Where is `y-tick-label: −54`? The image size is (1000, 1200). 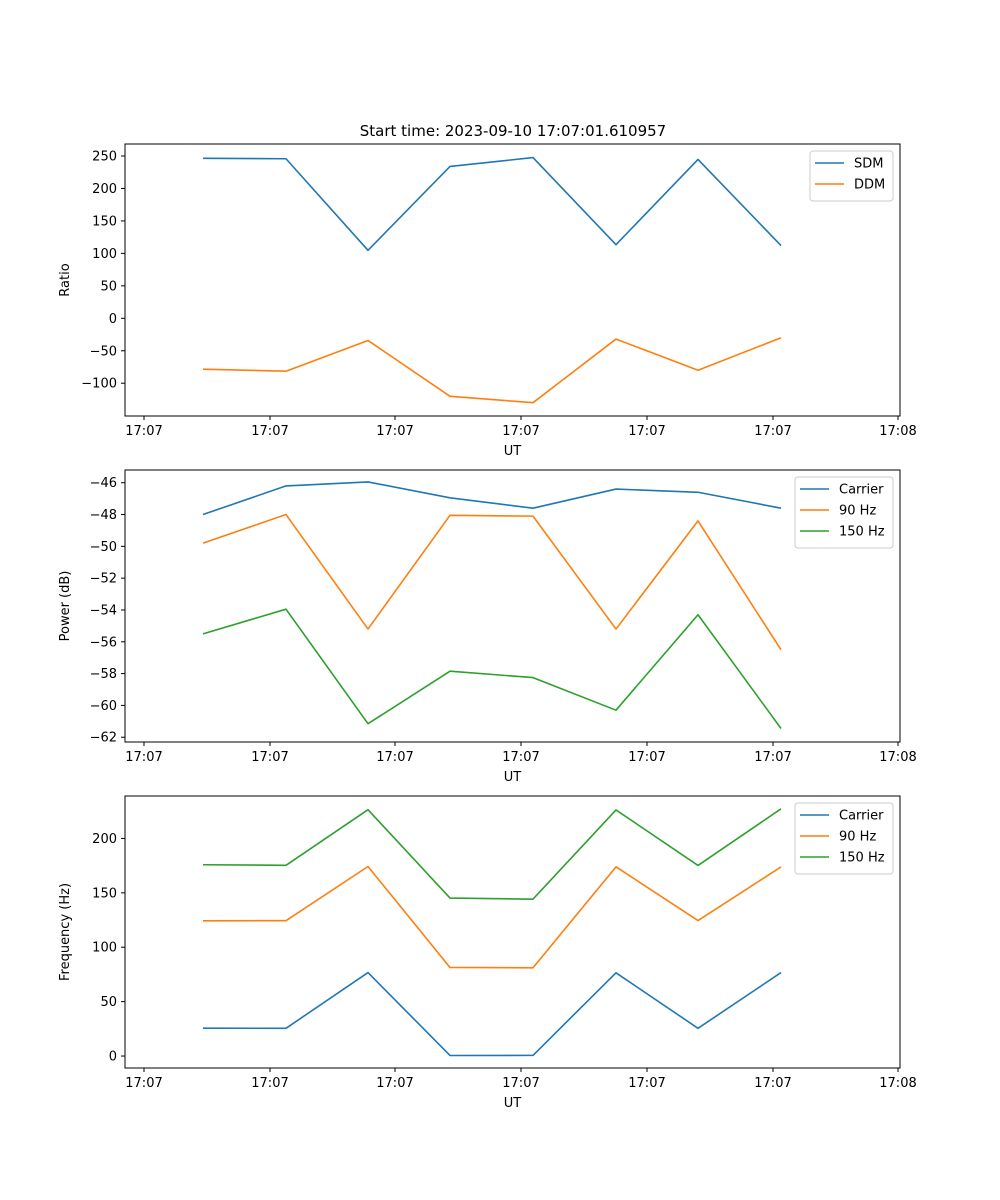 y-tick-label: −54 is located at coordinates (103, 610).